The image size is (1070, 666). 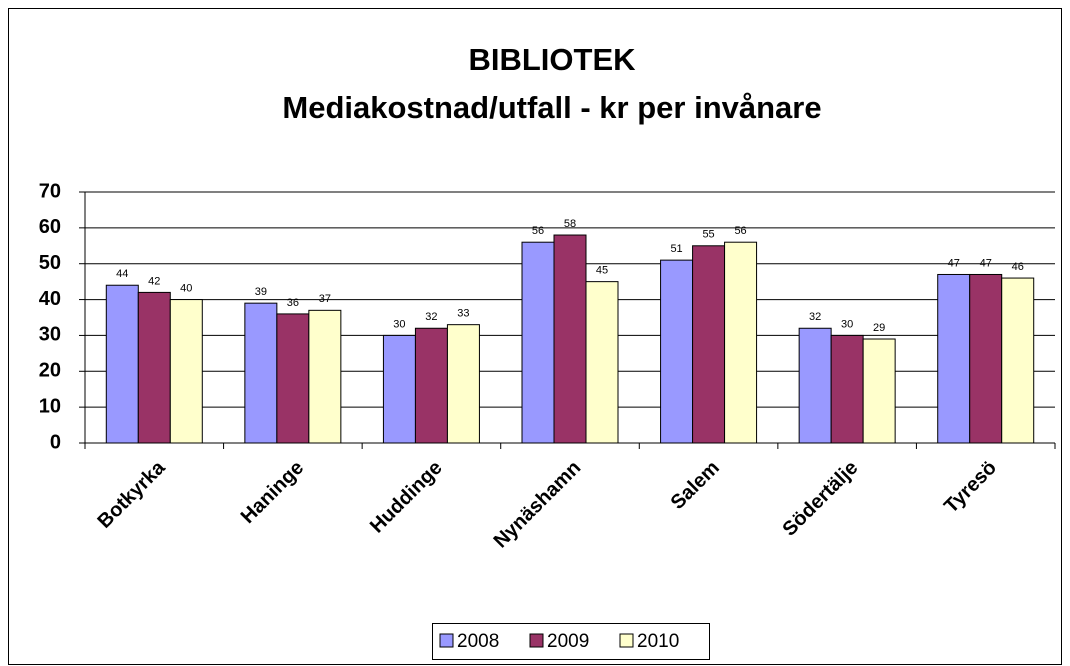 I want to click on value-label: 39, so click(x=261, y=292).